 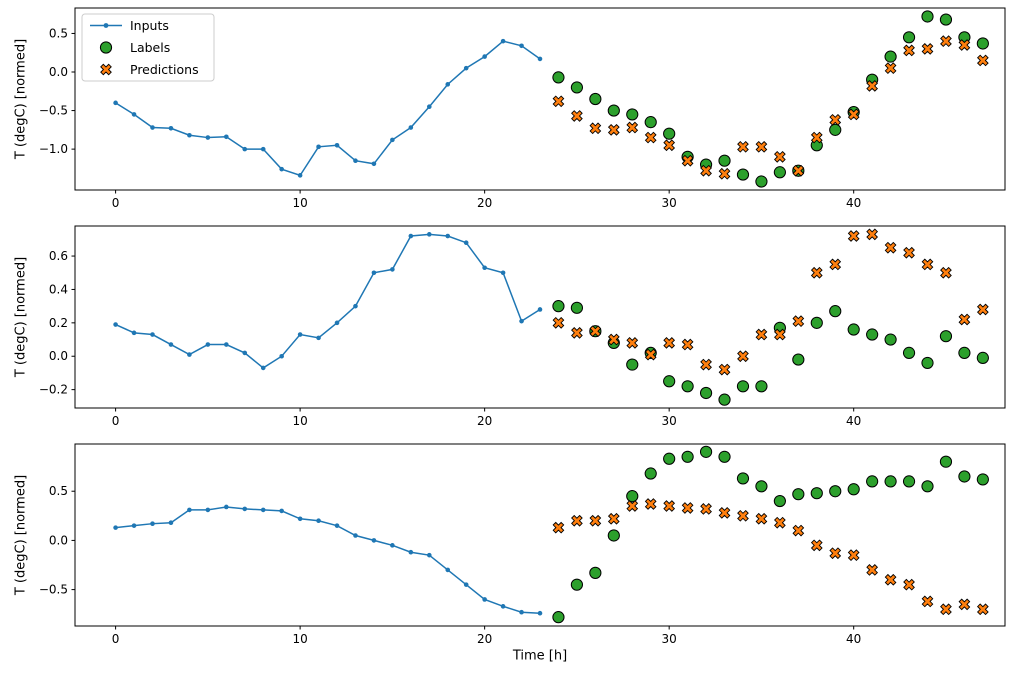 What do you see at coordinates (328, 560) in the screenshot?
I see `series-inputs` at bounding box center [328, 560].